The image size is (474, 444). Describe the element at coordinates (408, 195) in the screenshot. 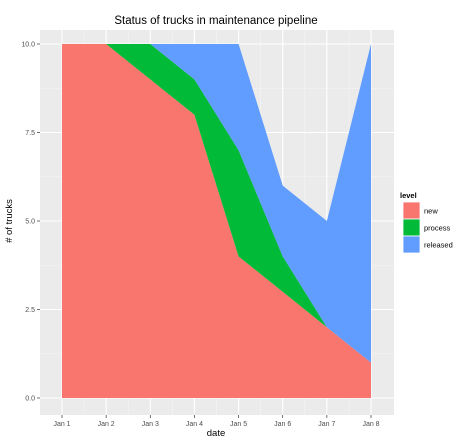

I see `legend-title: level` at that location.